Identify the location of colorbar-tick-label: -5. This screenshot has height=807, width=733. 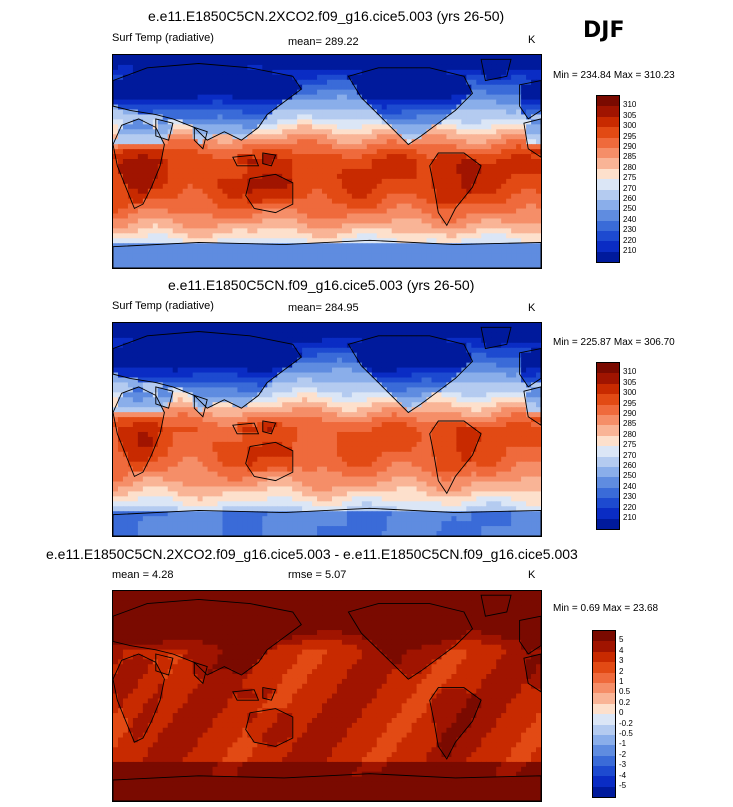
(623, 785).